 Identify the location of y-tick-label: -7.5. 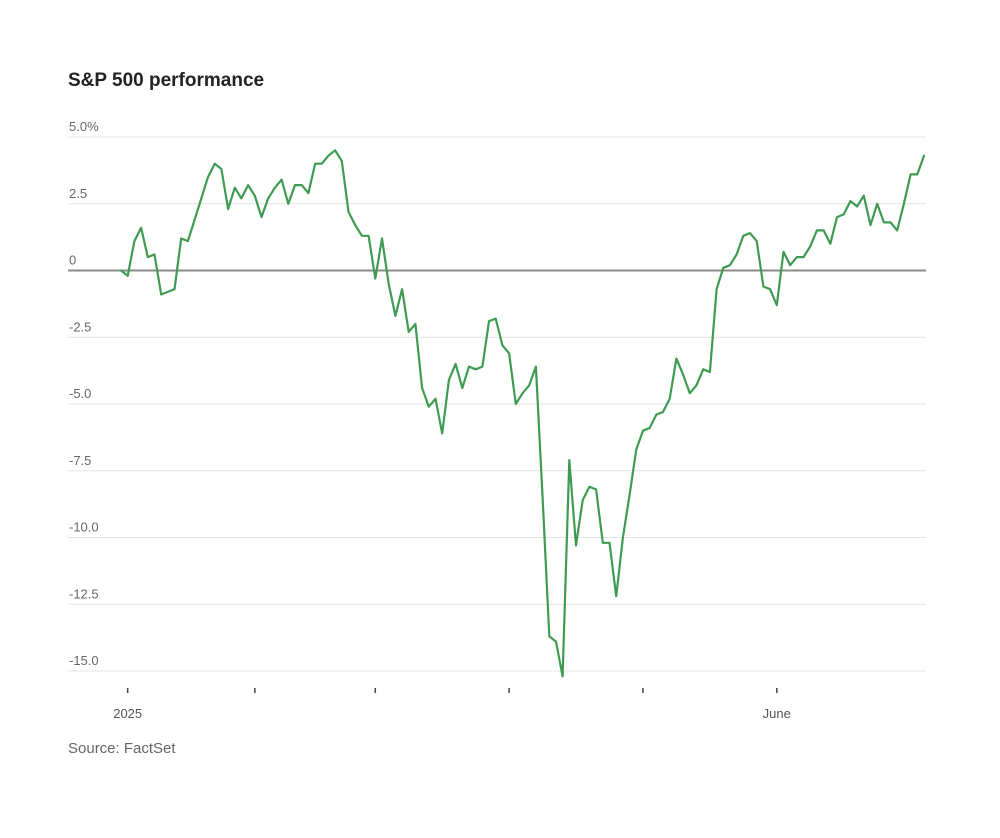
(80, 460).